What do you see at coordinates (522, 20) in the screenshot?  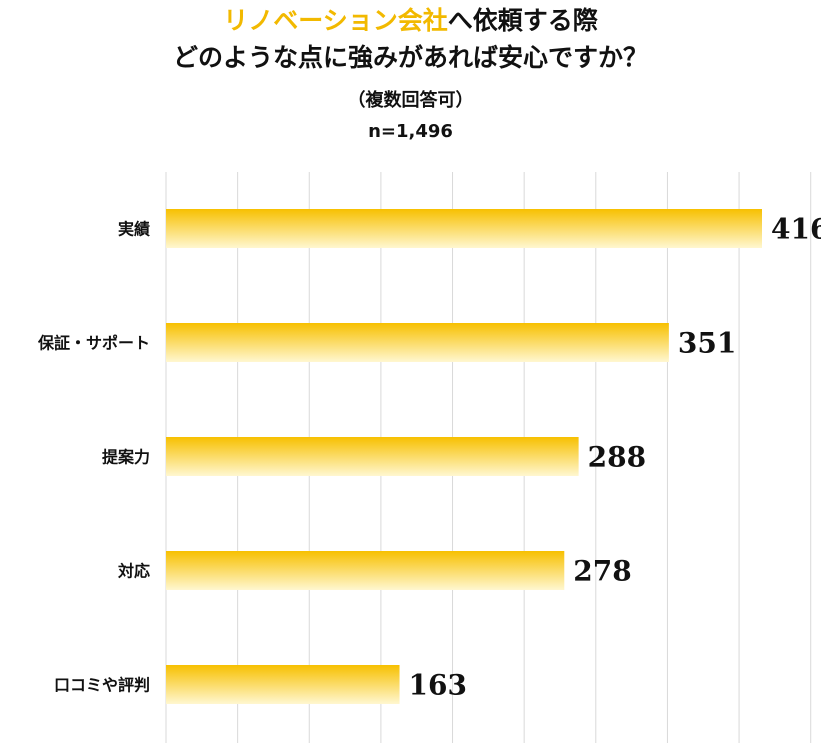 I see `chart-title-rest: へ依頼する際` at bounding box center [522, 20].